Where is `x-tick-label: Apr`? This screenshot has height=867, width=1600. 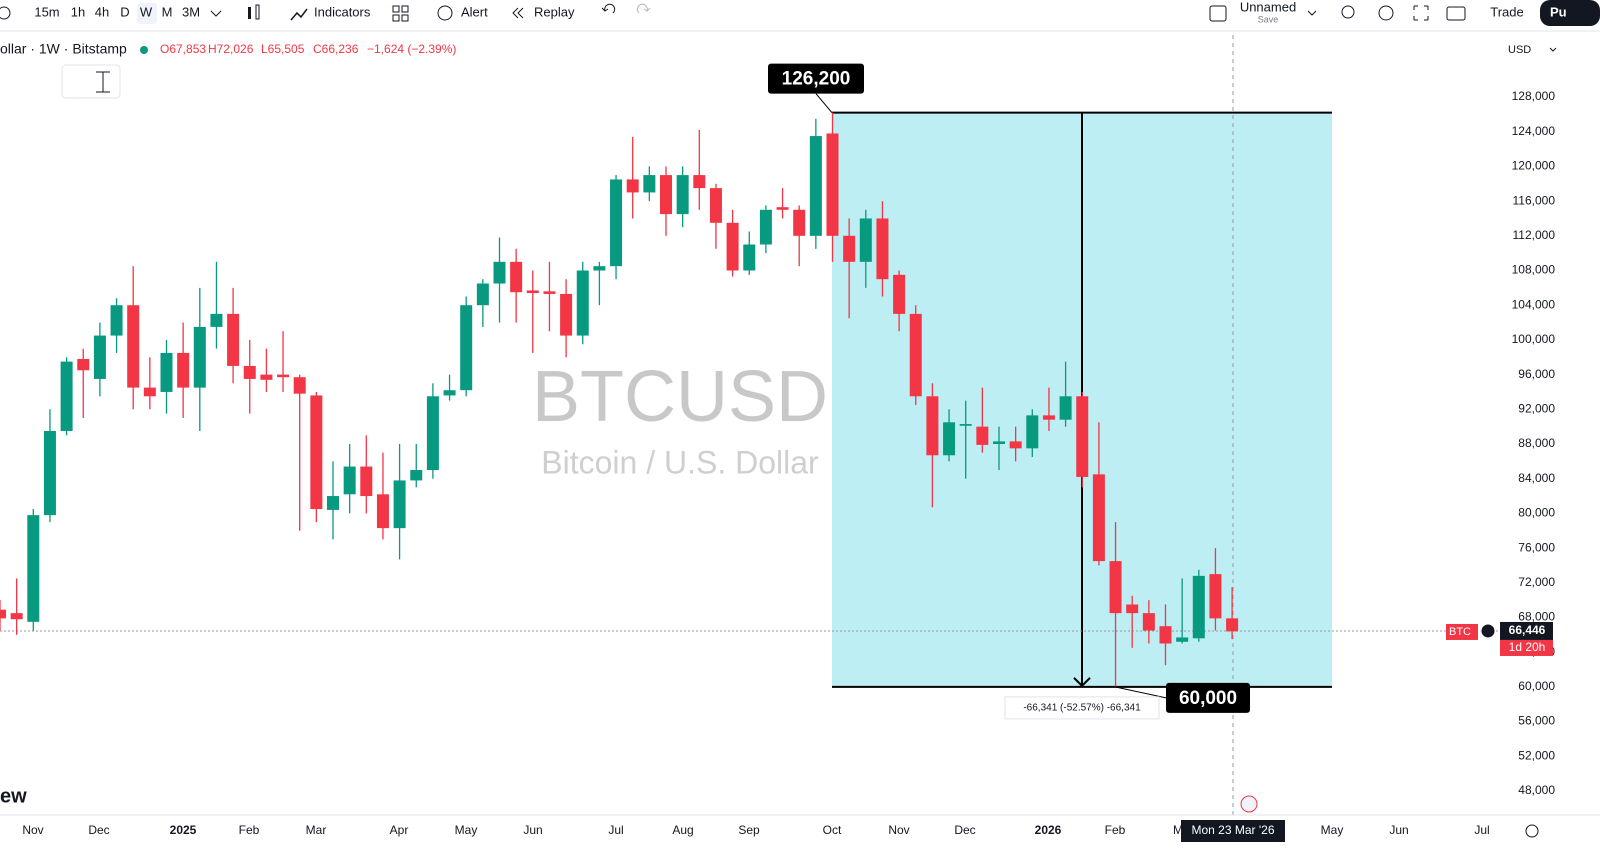 x-tick-label: Apr is located at coordinates (399, 830).